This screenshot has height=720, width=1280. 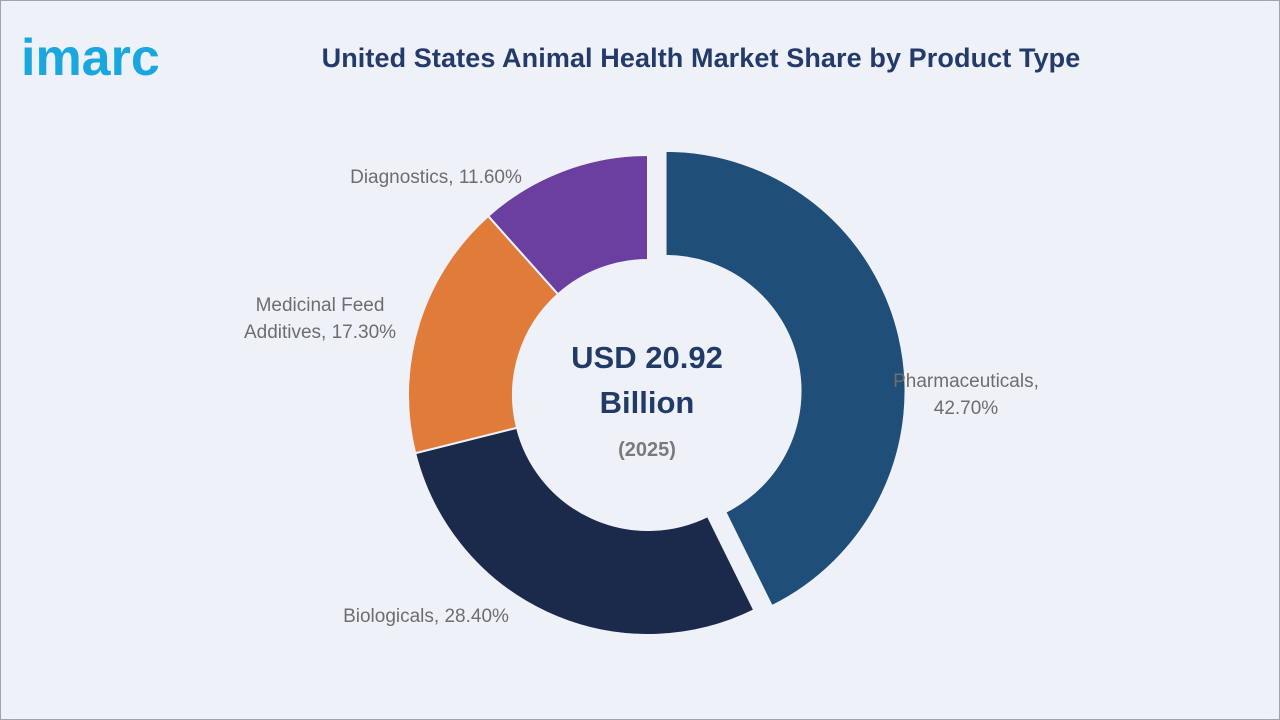 I want to click on slice-pharmaceuticals, so click(x=785, y=378).